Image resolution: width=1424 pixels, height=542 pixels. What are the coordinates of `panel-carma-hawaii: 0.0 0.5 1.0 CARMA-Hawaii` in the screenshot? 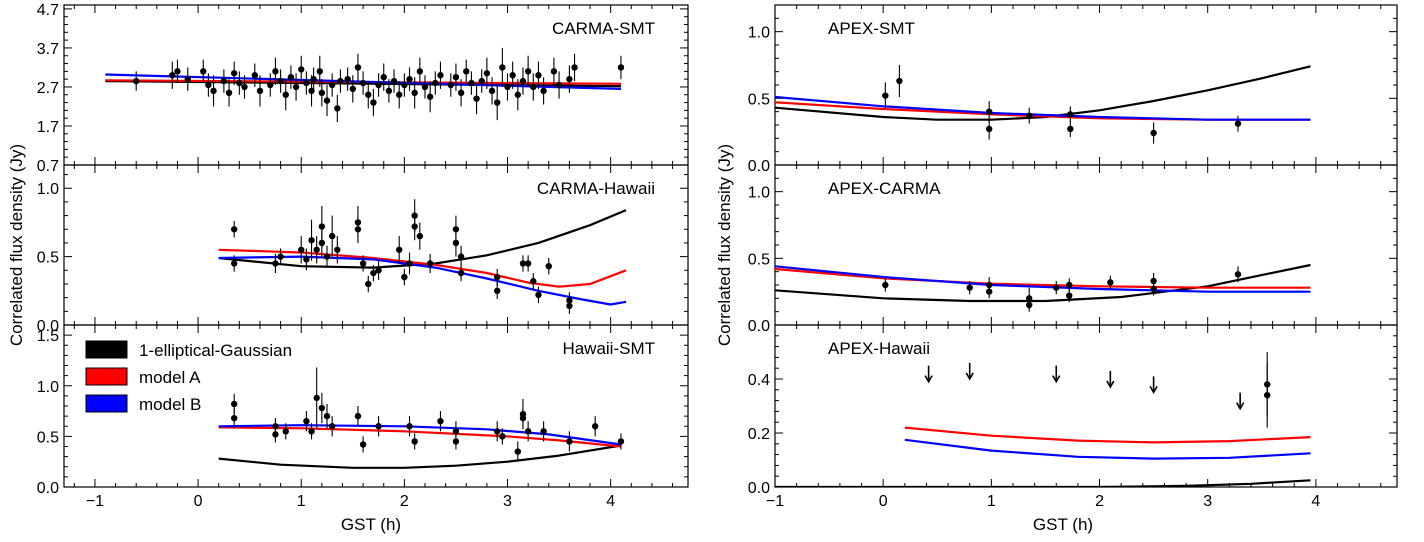 It's located at (363, 249).